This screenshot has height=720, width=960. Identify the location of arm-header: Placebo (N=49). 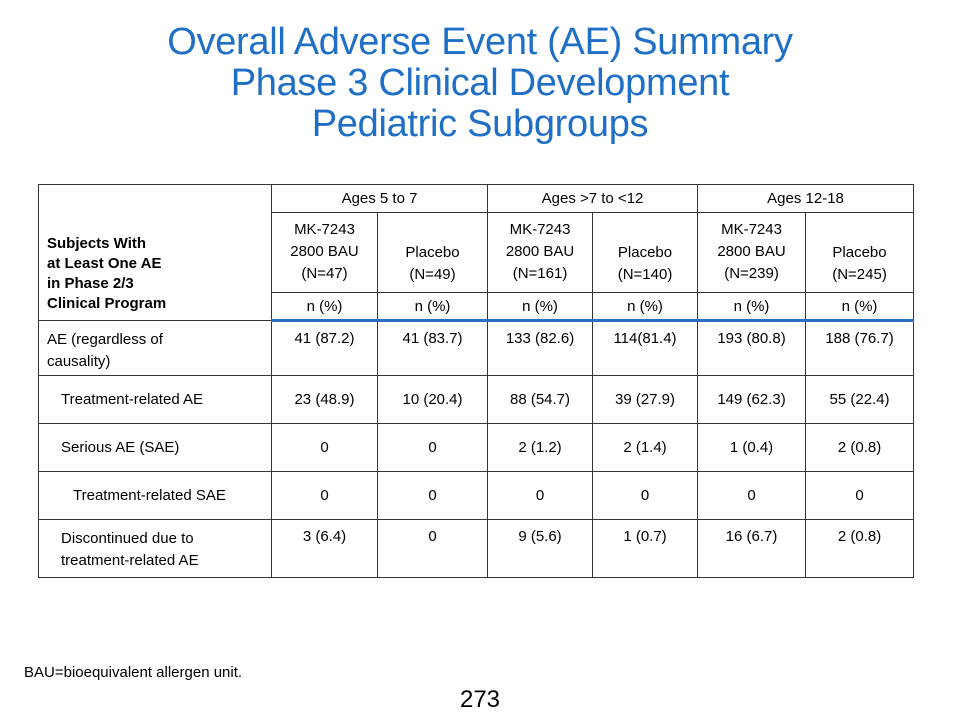
(432, 252).